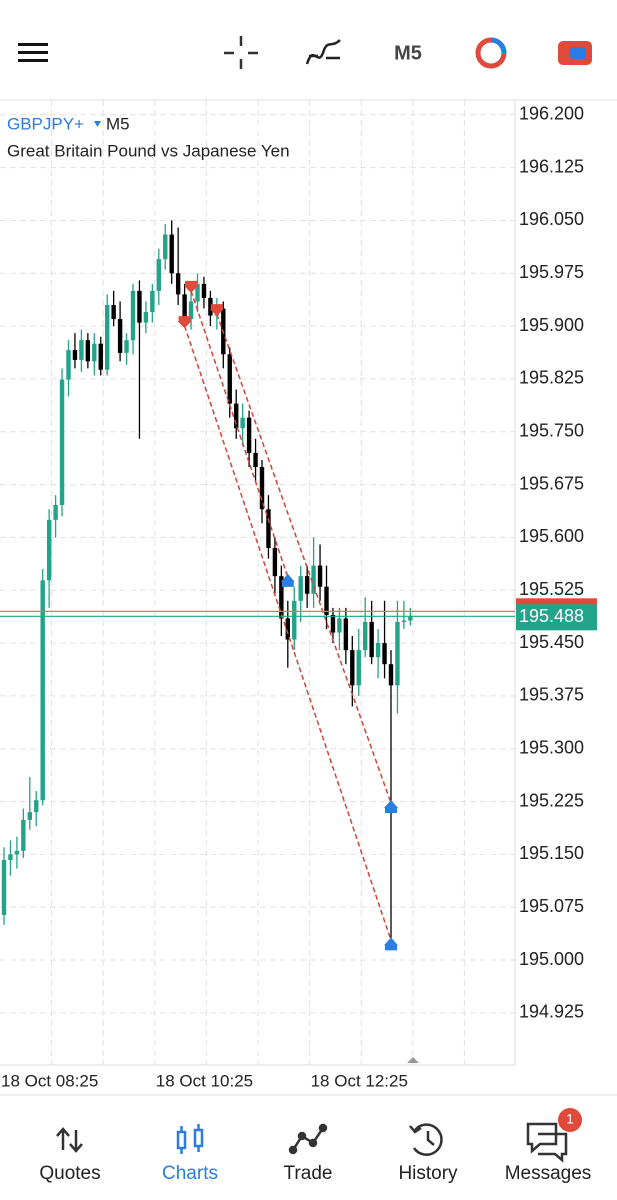 This screenshot has height=1200, width=617. What do you see at coordinates (308, 1173) in the screenshot?
I see `nav-label: Trade` at bounding box center [308, 1173].